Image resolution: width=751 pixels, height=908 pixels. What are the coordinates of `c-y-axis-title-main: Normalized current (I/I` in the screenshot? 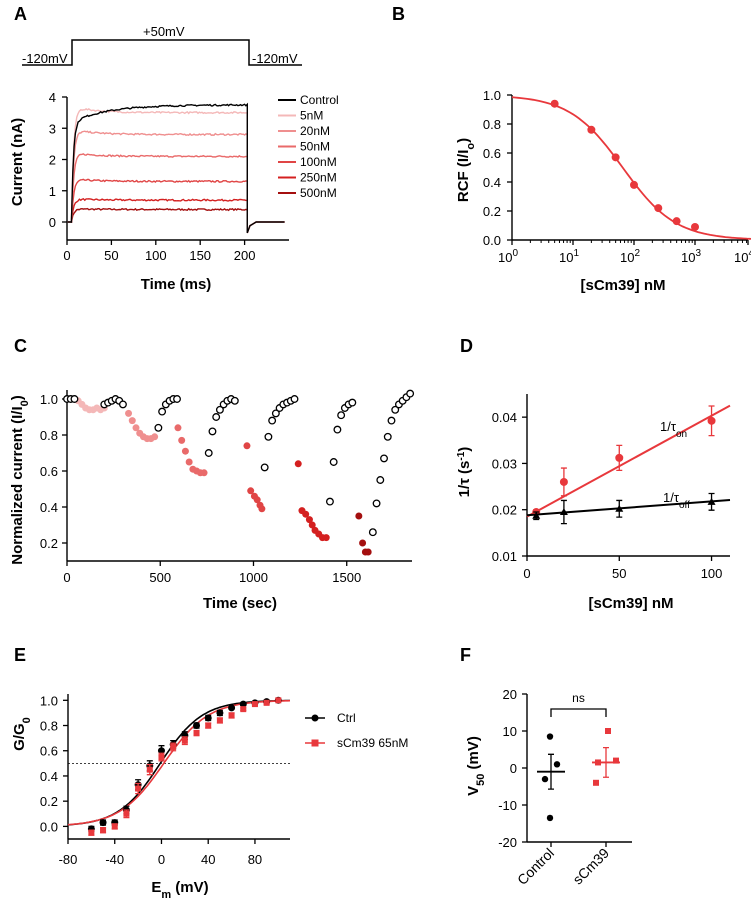 It's located at (17, 485).